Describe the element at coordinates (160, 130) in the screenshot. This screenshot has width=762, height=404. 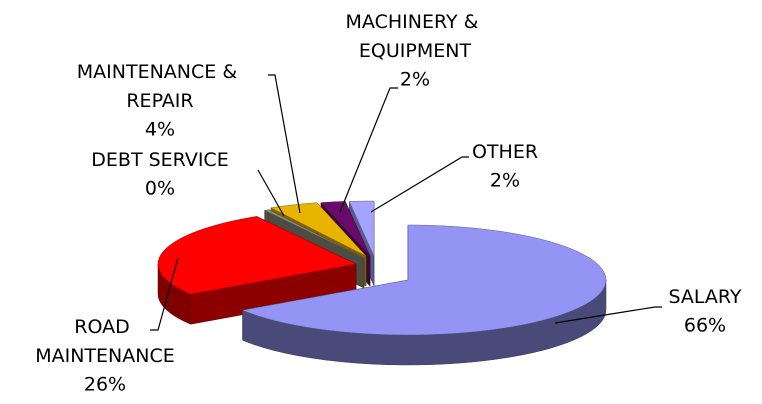
I see `percent-label: 4%` at that location.